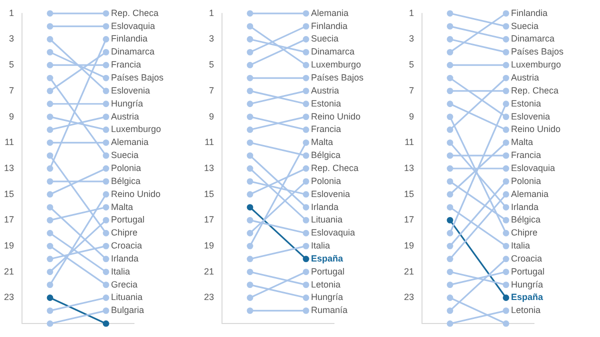  What do you see at coordinates (136, 193) in the screenshot?
I see `series-label: Reino Unido` at bounding box center [136, 193].